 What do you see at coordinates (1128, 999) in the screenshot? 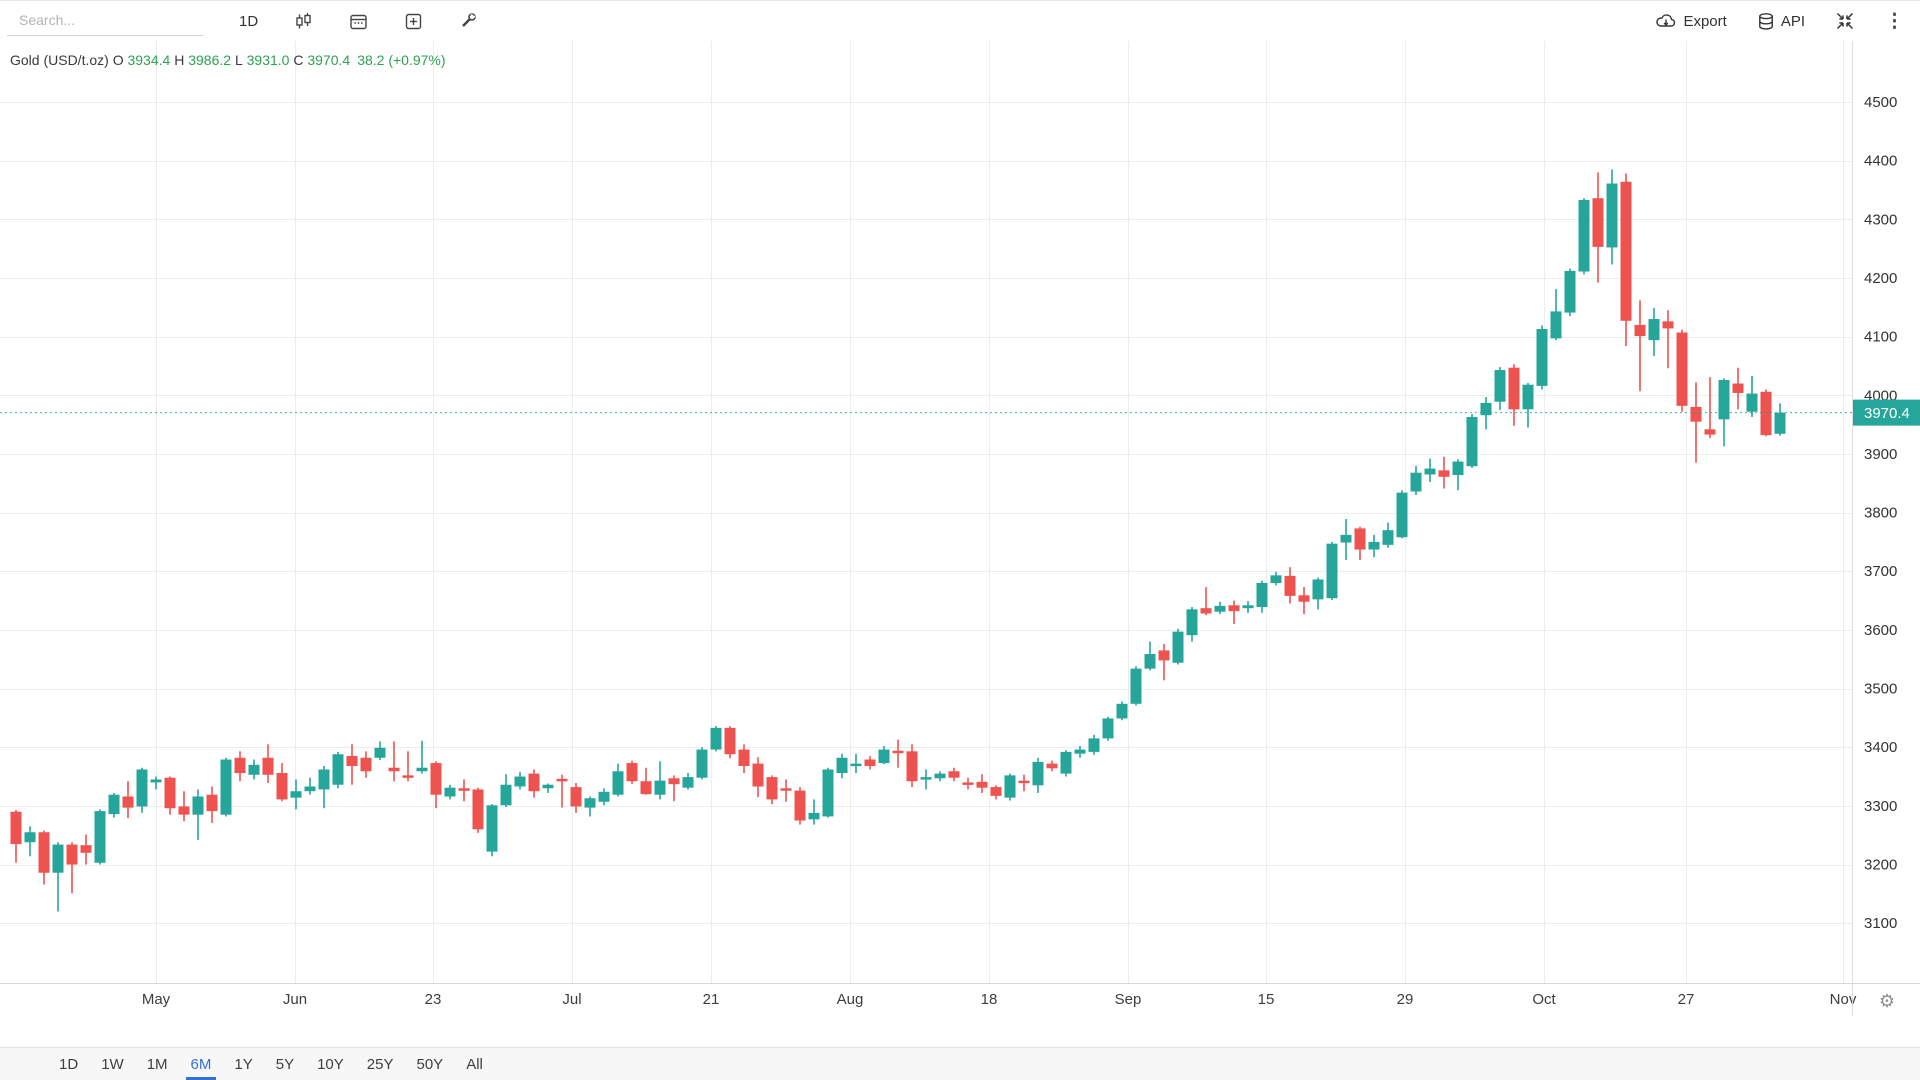
I see `svg-text: Sep` at bounding box center [1128, 999].